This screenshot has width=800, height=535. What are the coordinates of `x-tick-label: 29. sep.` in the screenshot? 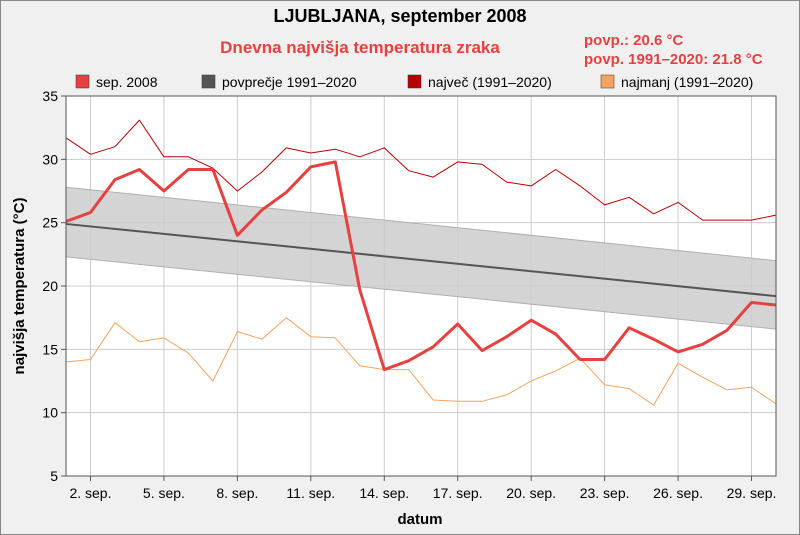 It's located at (752, 493).